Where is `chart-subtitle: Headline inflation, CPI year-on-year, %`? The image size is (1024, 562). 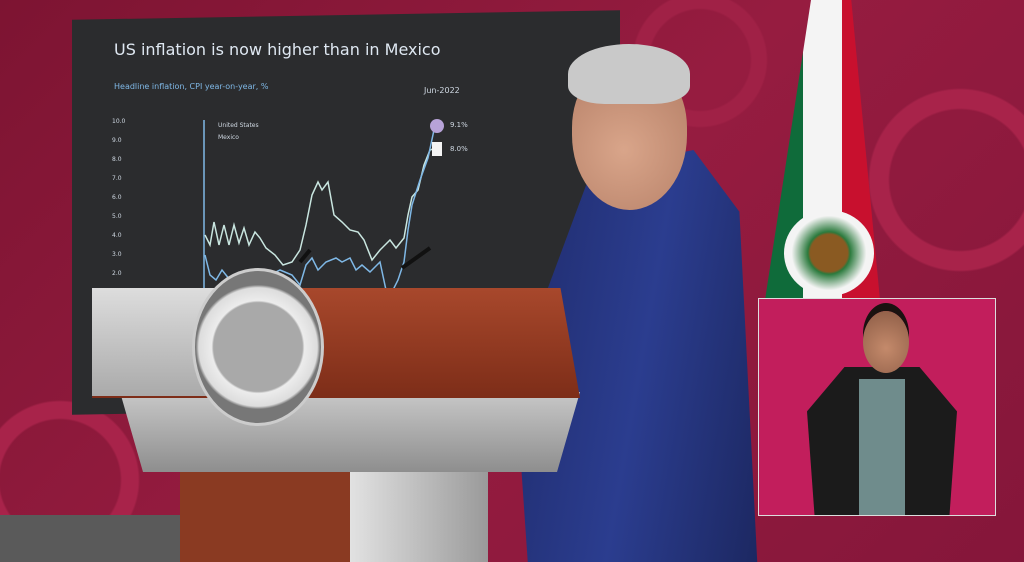
chart-subtitle: Headline inflation, CPI year-on-year, % is located at coordinates (191, 86).